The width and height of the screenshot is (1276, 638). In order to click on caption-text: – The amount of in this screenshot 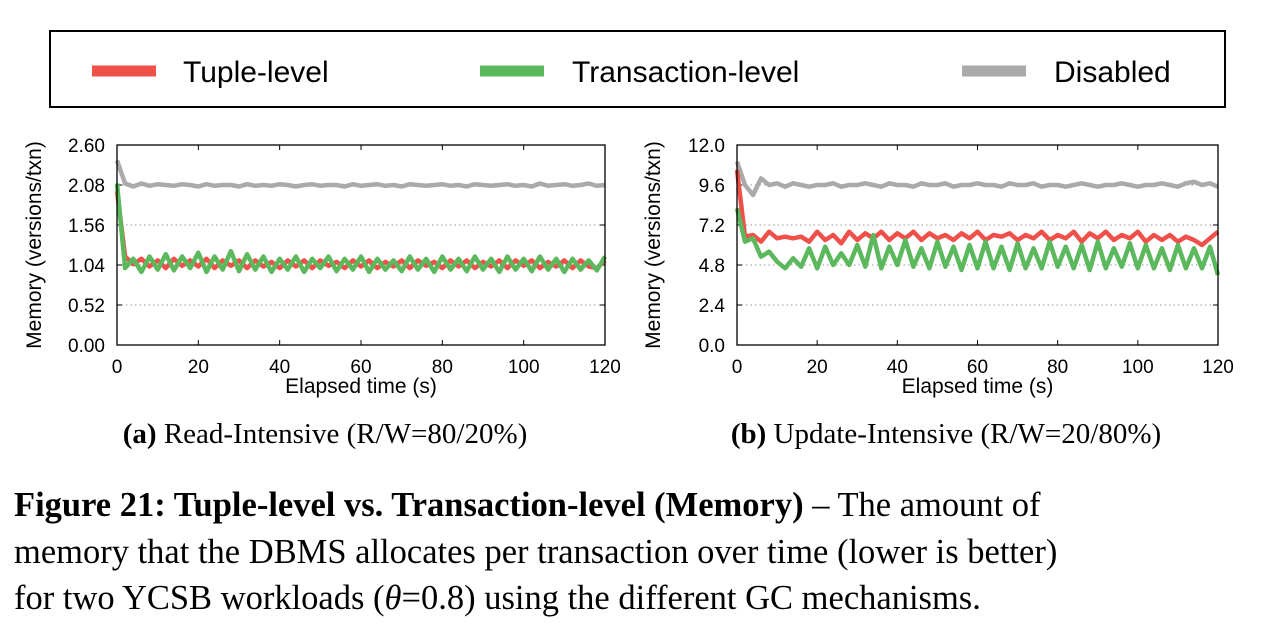, I will do `click(922, 505)`.